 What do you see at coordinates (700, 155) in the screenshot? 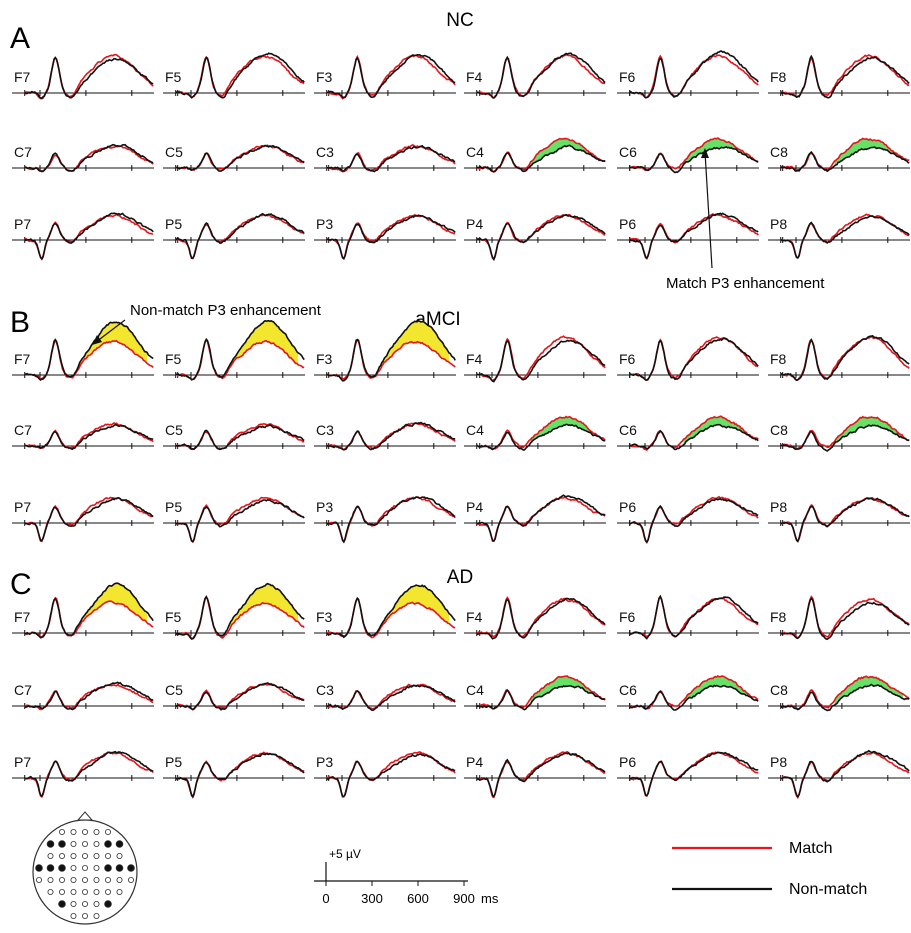
I see `erp-cell-a-c6: C6` at bounding box center [700, 155].